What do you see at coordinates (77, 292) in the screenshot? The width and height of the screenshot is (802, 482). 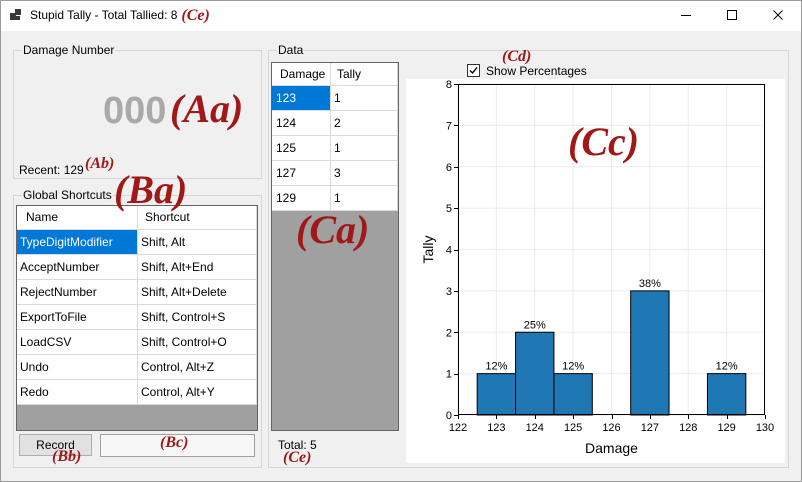 I see `shortcut-name-cell: RejectNumber` at bounding box center [77, 292].